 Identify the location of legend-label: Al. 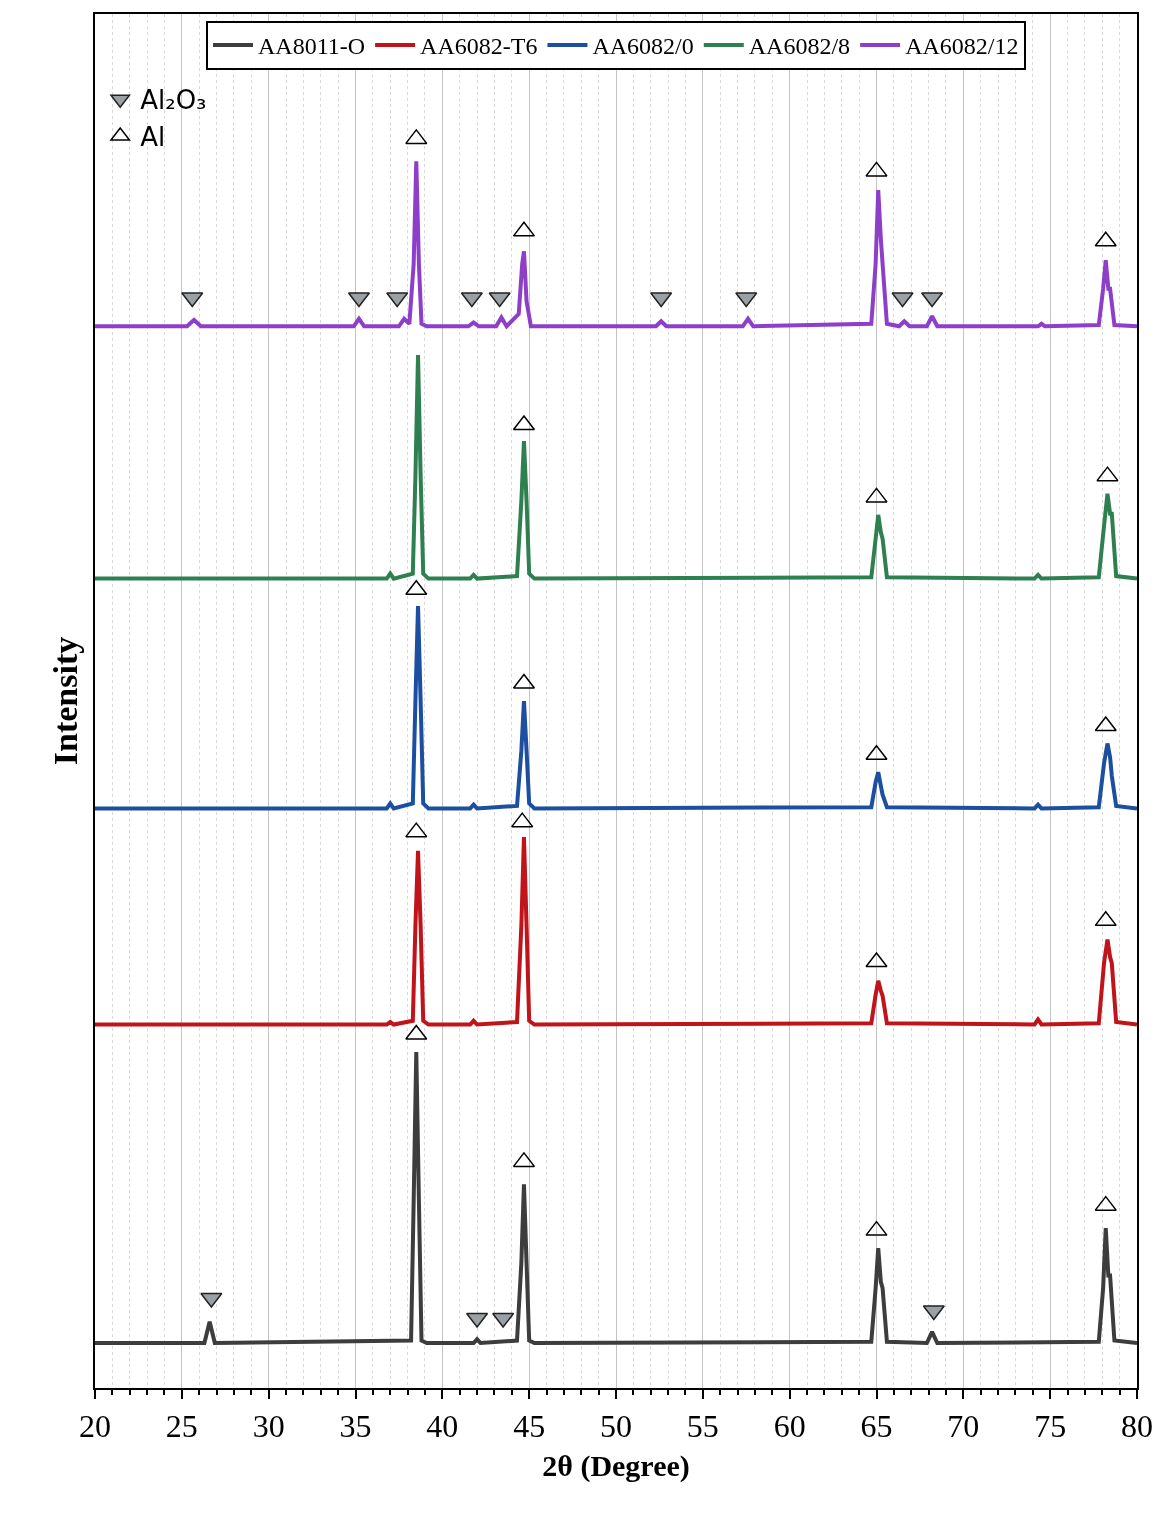
(153, 137).